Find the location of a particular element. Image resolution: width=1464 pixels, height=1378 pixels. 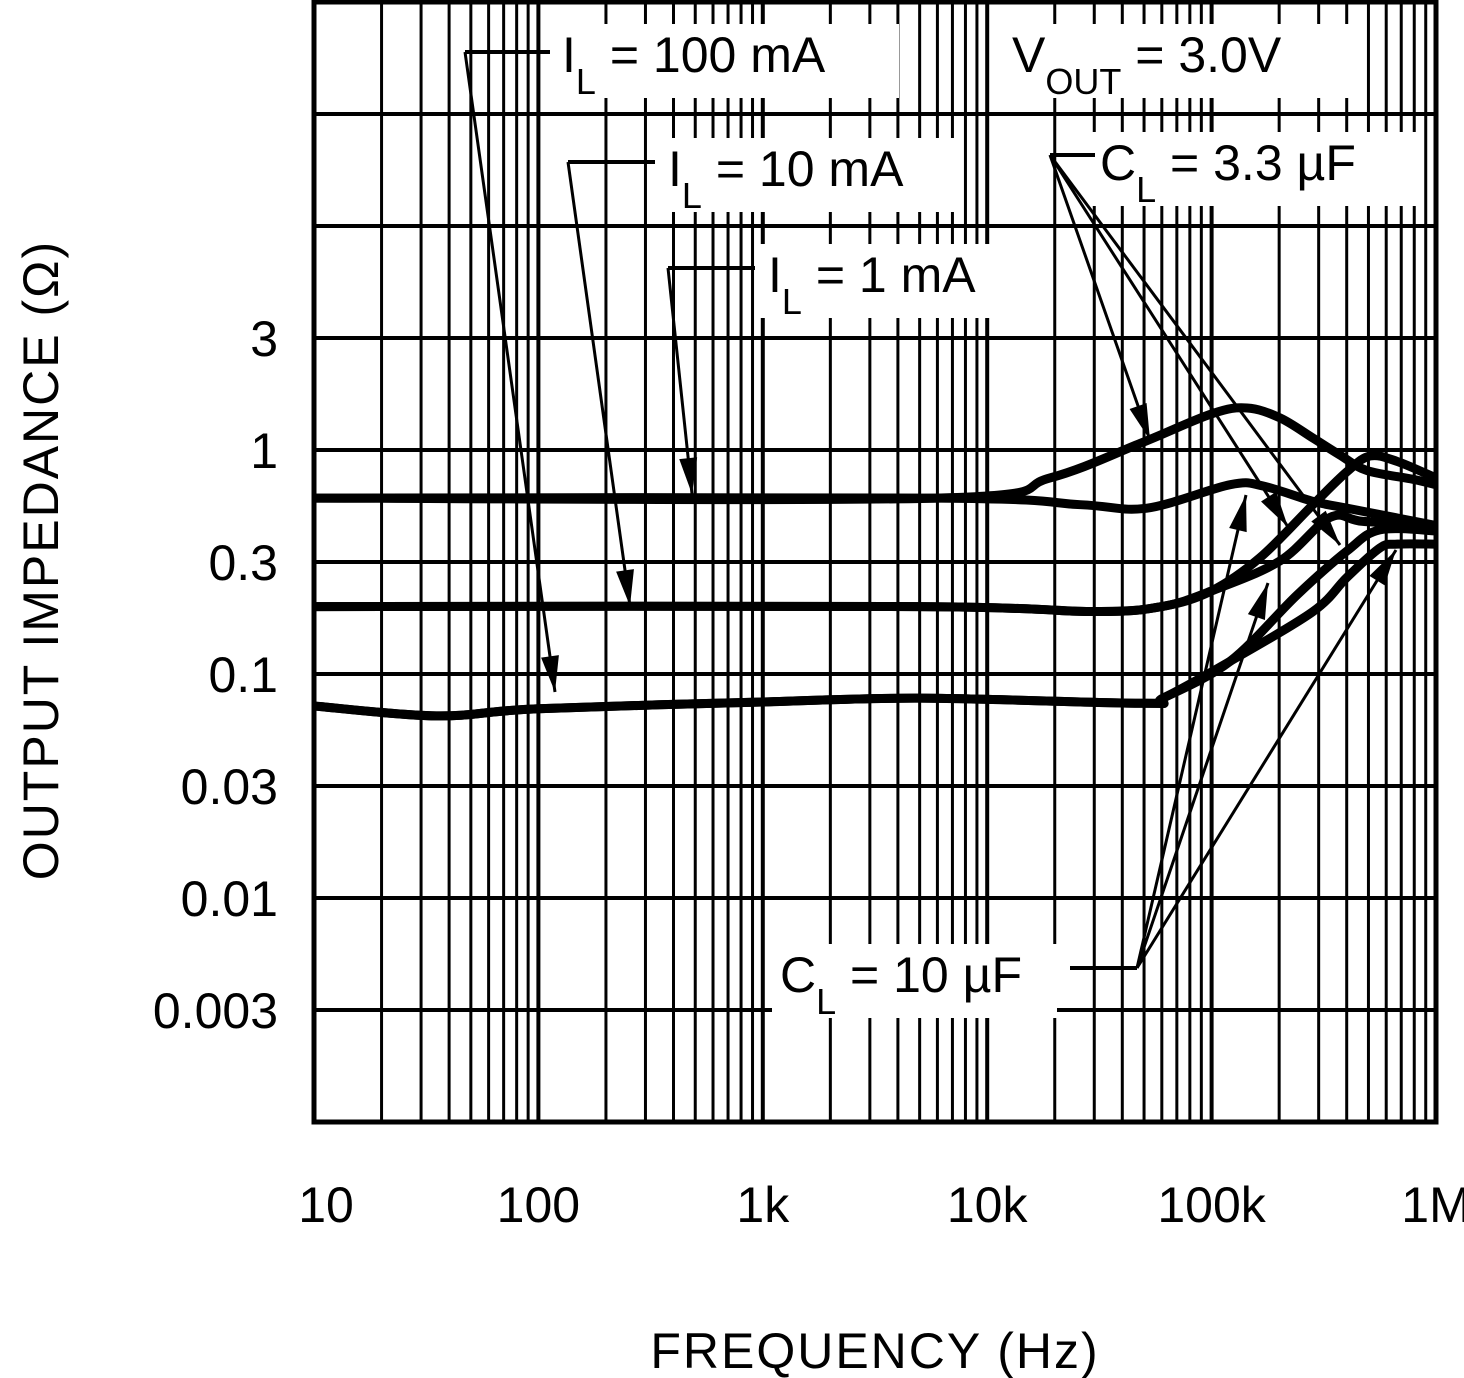

label-rest: = 3.0V is located at coordinates (1201, 55).